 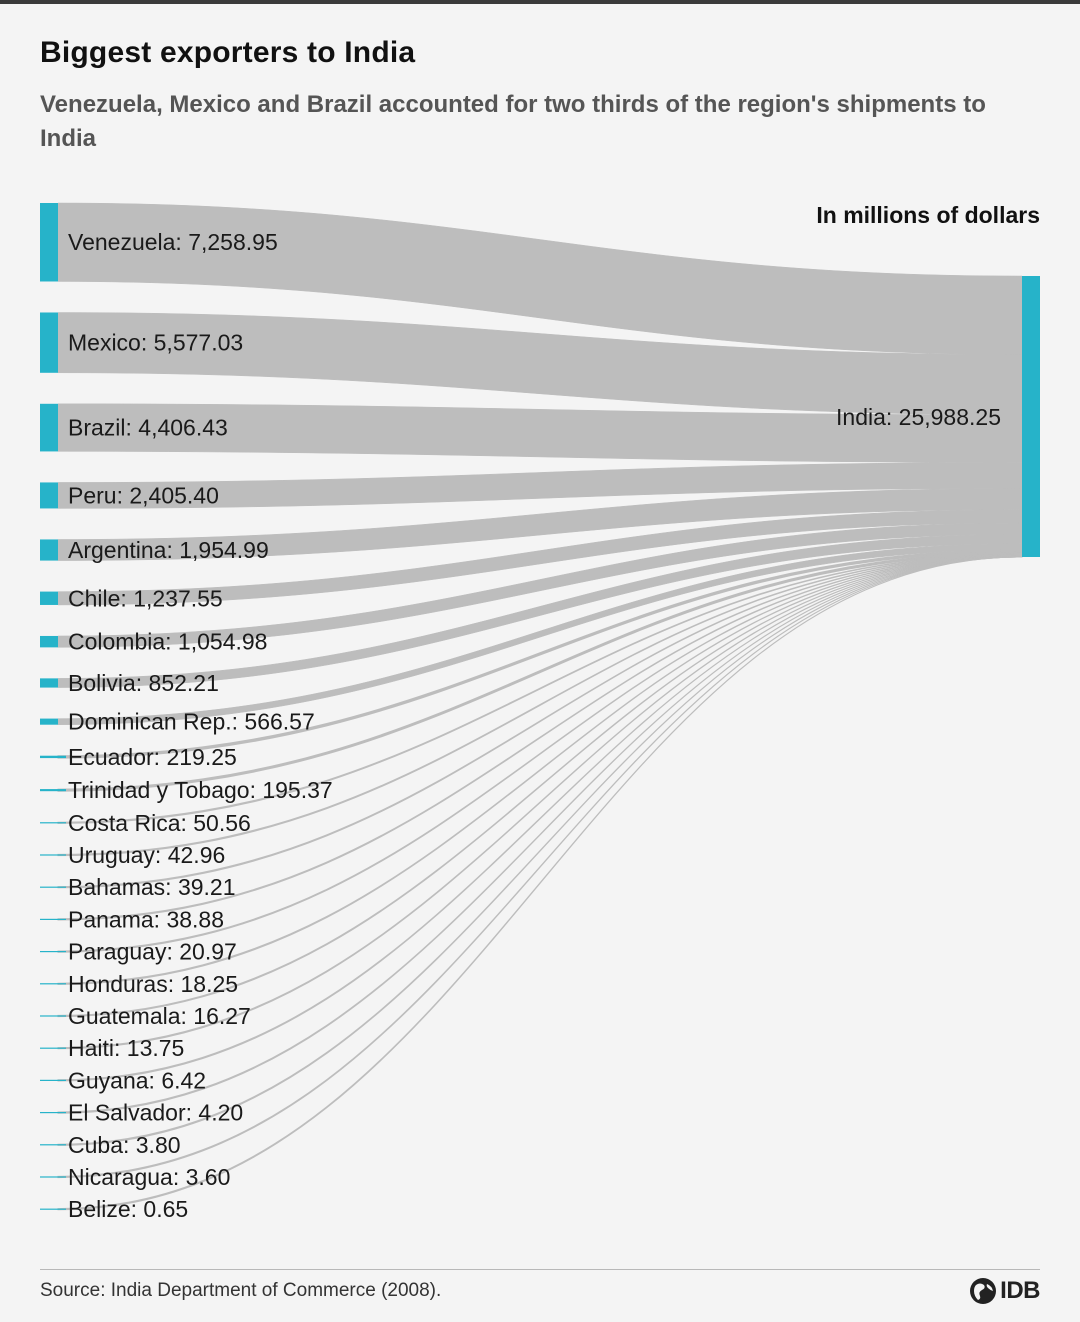 I want to click on label-haiti: Haiti: 13.75, so click(x=126, y=1048).